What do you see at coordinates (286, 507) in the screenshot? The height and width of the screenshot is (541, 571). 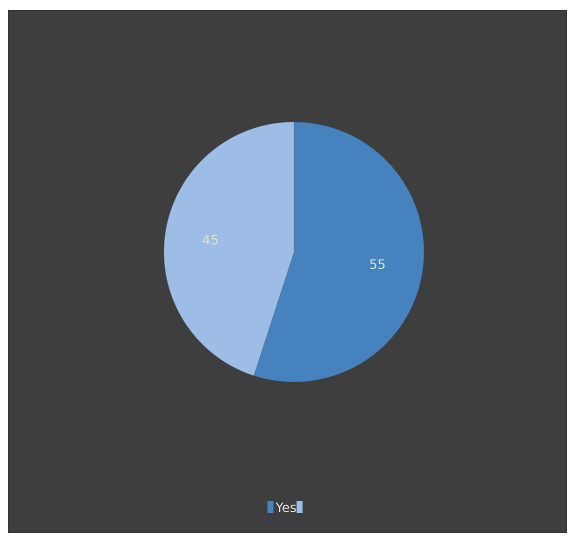 I see `legend-label: Yes` at bounding box center [286, 507].